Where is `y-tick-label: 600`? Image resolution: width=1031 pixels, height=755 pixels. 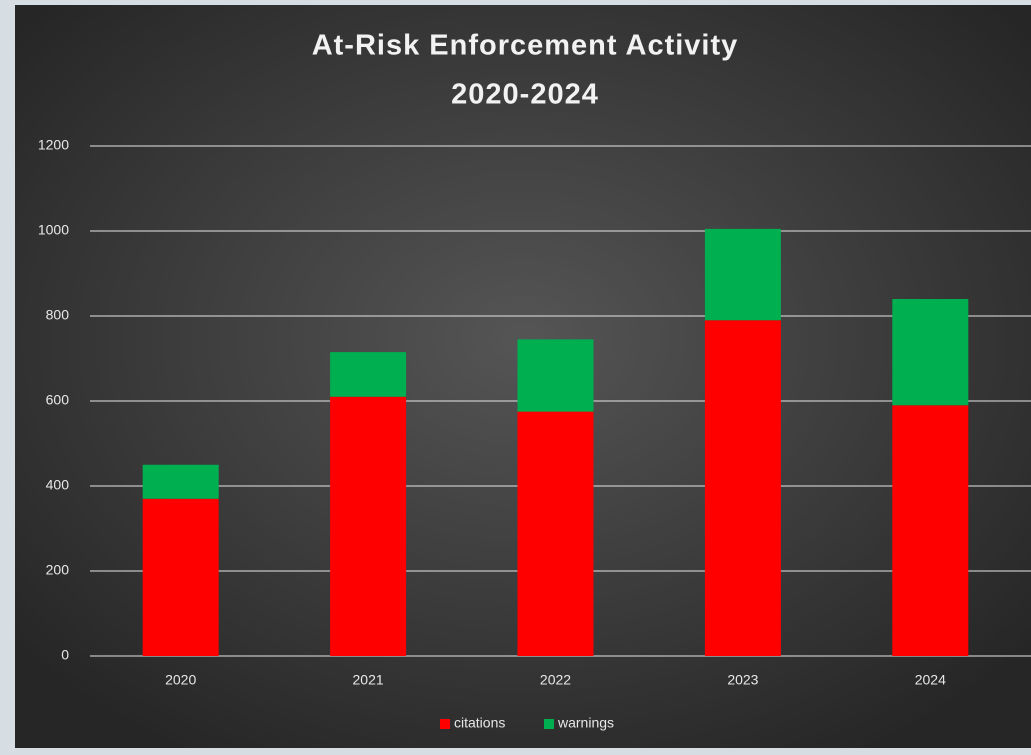 y-tick-label: 600 is located at coordinates (58, 400).